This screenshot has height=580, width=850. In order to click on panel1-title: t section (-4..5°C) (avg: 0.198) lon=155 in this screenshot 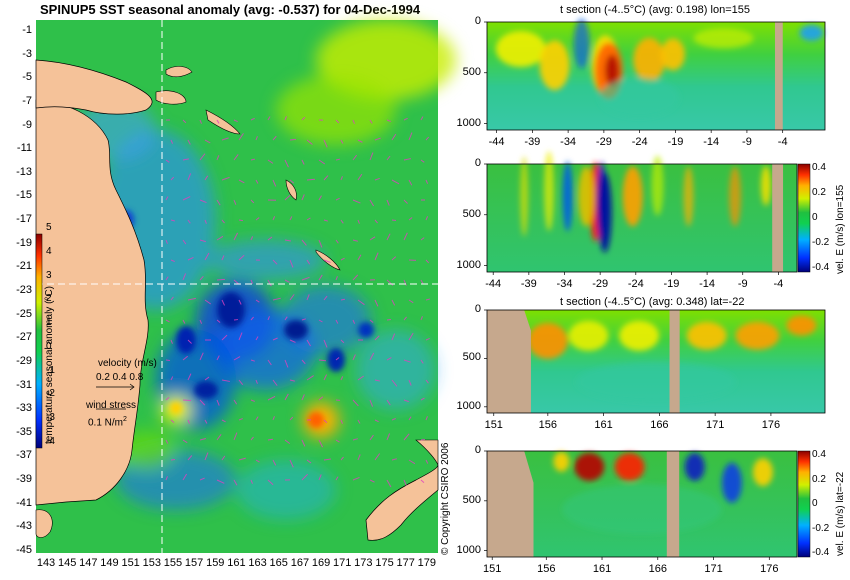, I will do `click(655, 10)`.